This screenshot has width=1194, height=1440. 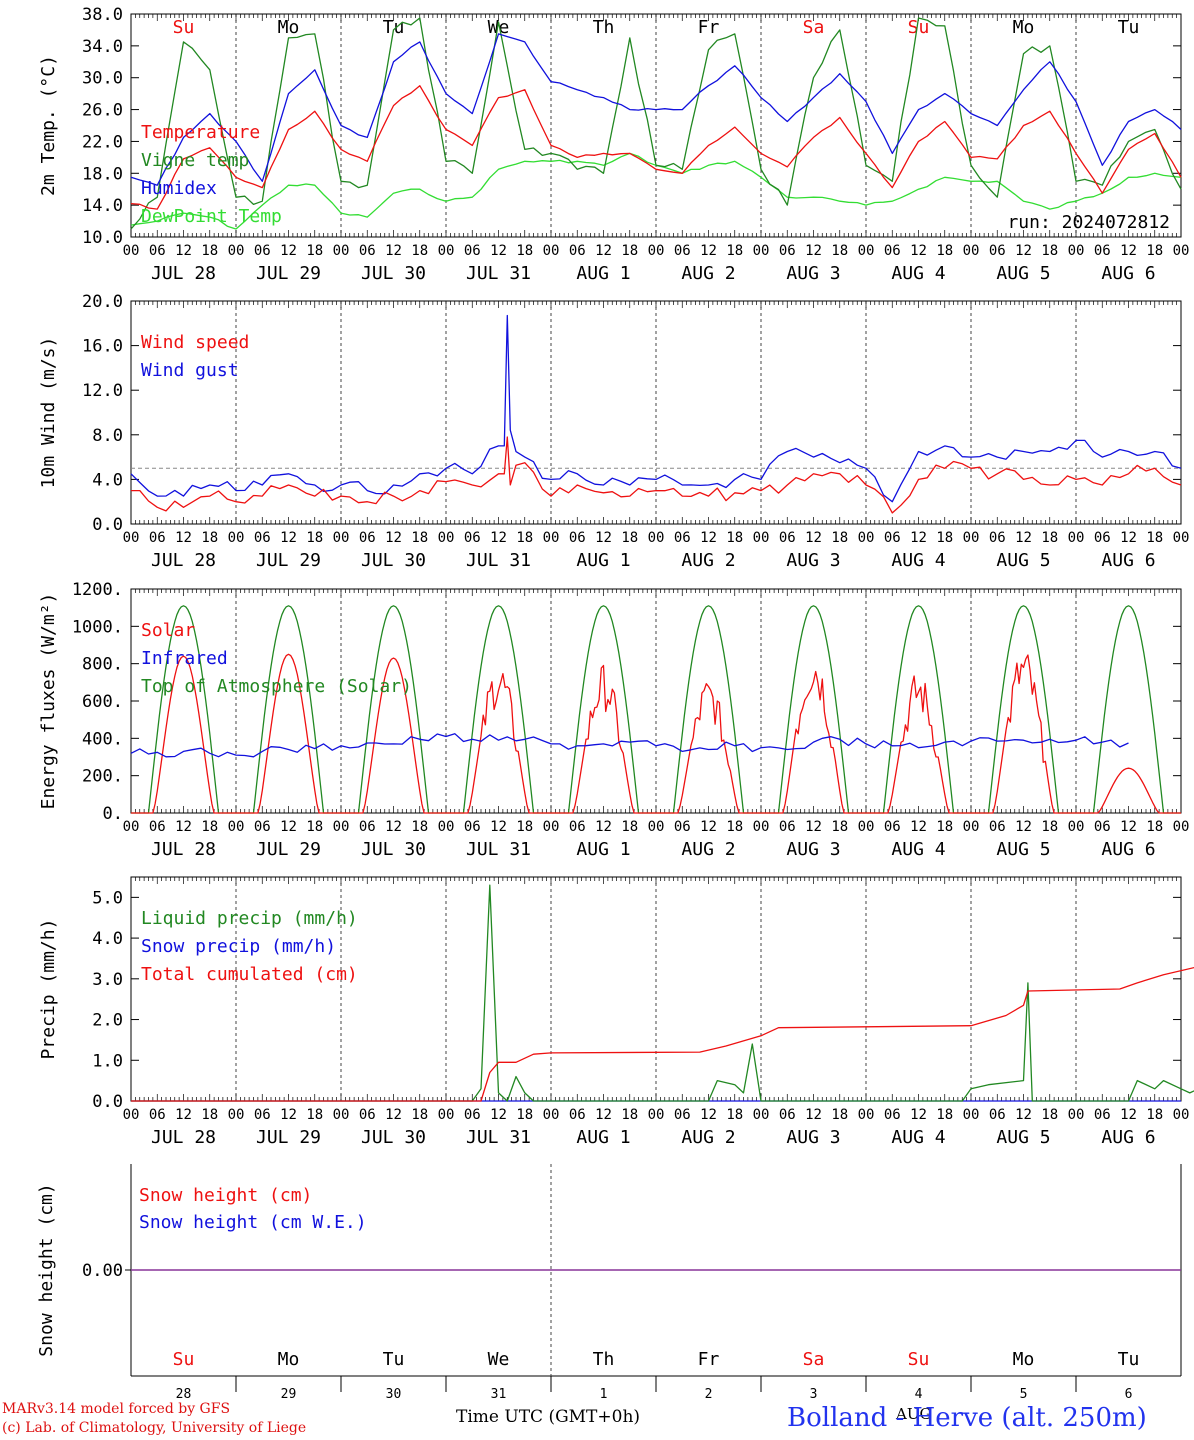 What do you see at coordinates (211, 216) in the screenshot?
I see `temp-legend-dewpoint: DewPoint Temp` at bounding box center [211, 216].